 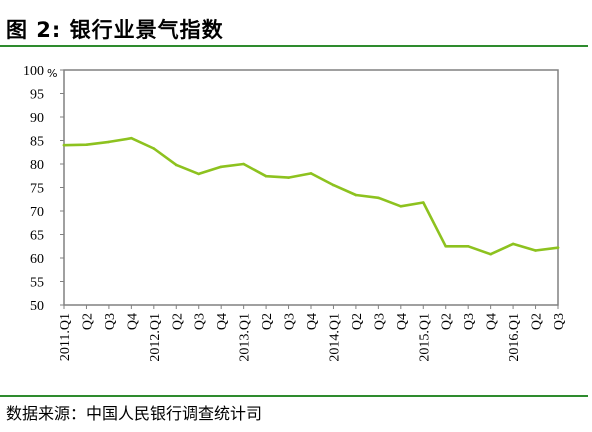 What do you see at coordinates (155, 337) in the screenshot?
I see `x-tick-label: 2012.Q1` at bounding box center [155, 337].